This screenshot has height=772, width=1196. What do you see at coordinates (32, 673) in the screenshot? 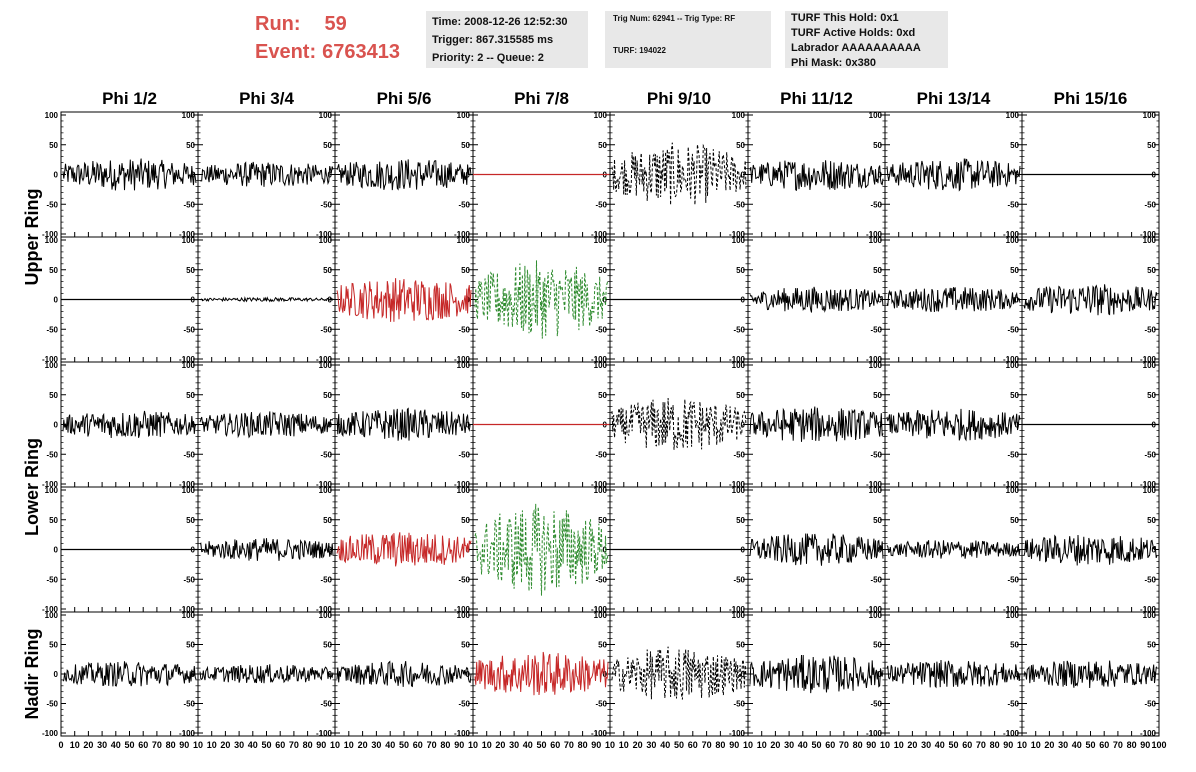
I see `row-label: Nadir Ring` at bounding box center [32, 673].